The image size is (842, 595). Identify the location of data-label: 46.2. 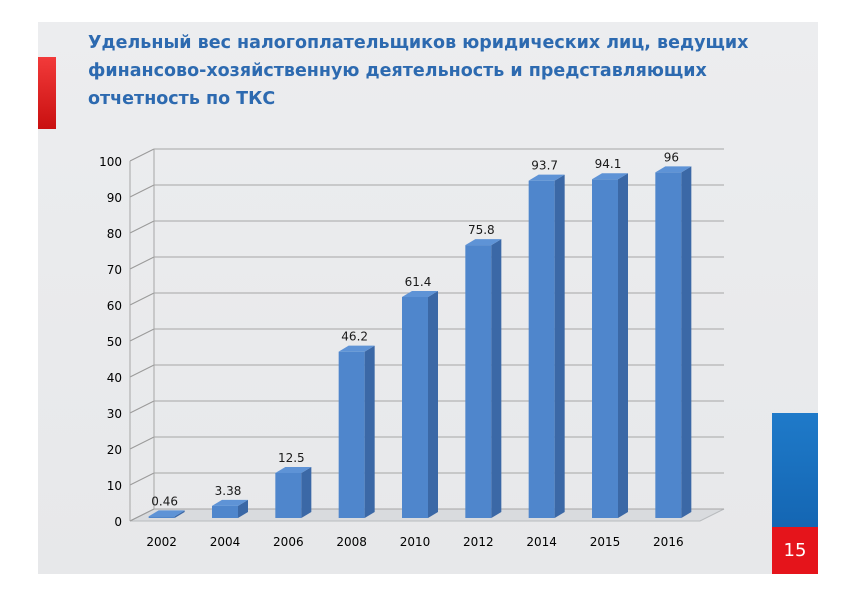
(354, 337).